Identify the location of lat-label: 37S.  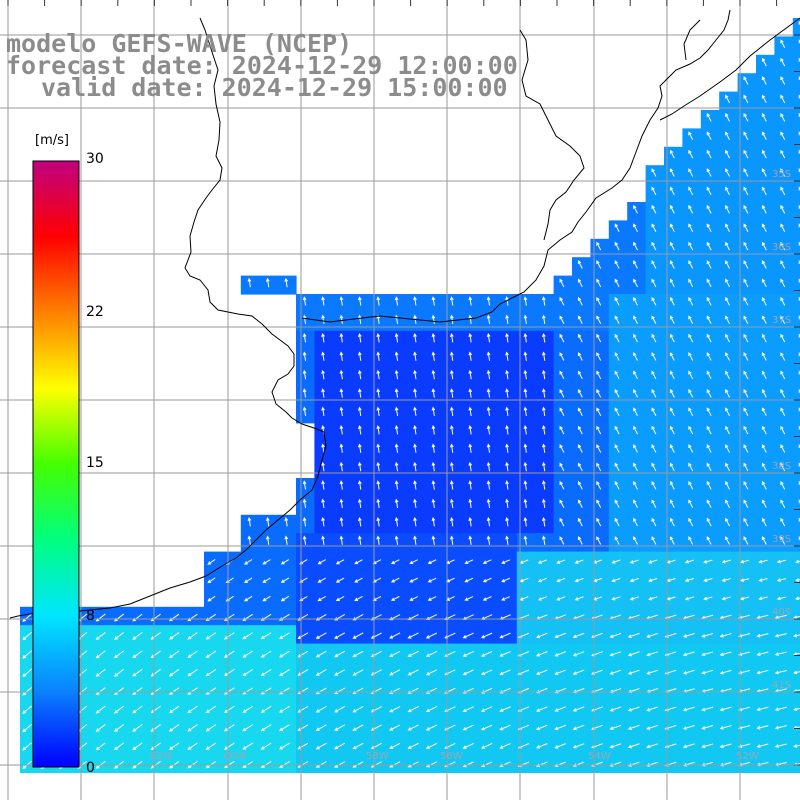
(782, 320).